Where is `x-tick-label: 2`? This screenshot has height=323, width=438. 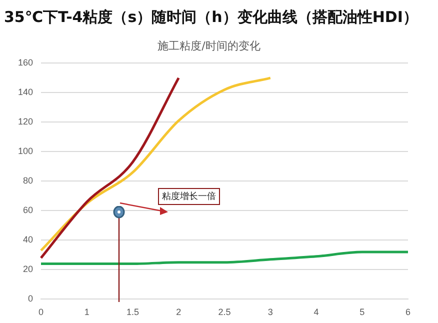 x-tick-label: 2 is located at coordinates (179, 312).